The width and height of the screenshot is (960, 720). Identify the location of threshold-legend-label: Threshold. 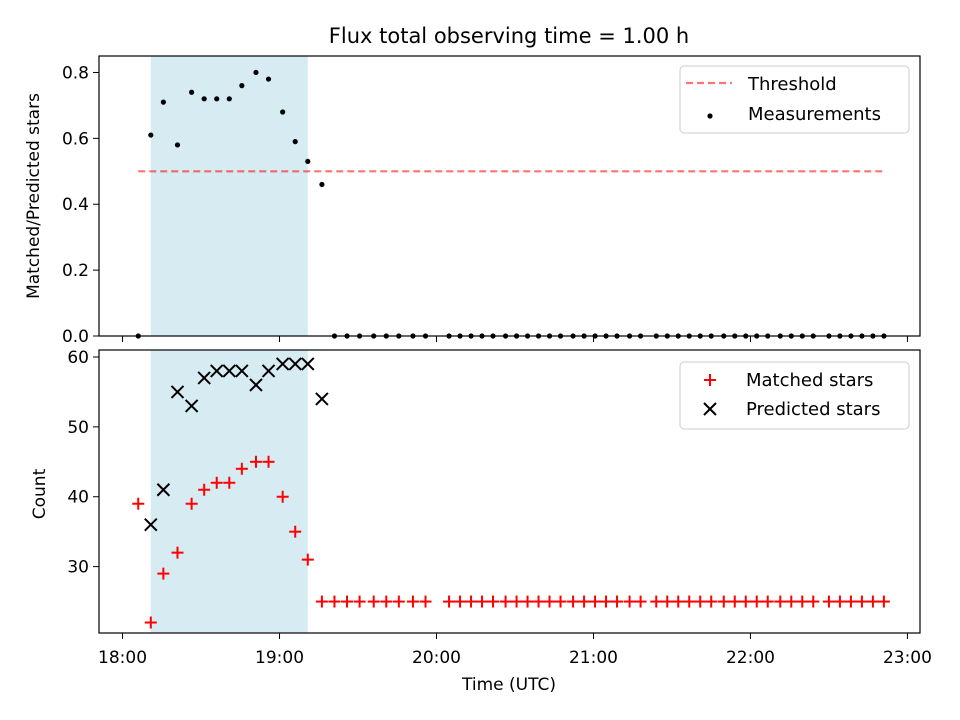
(792, 84).